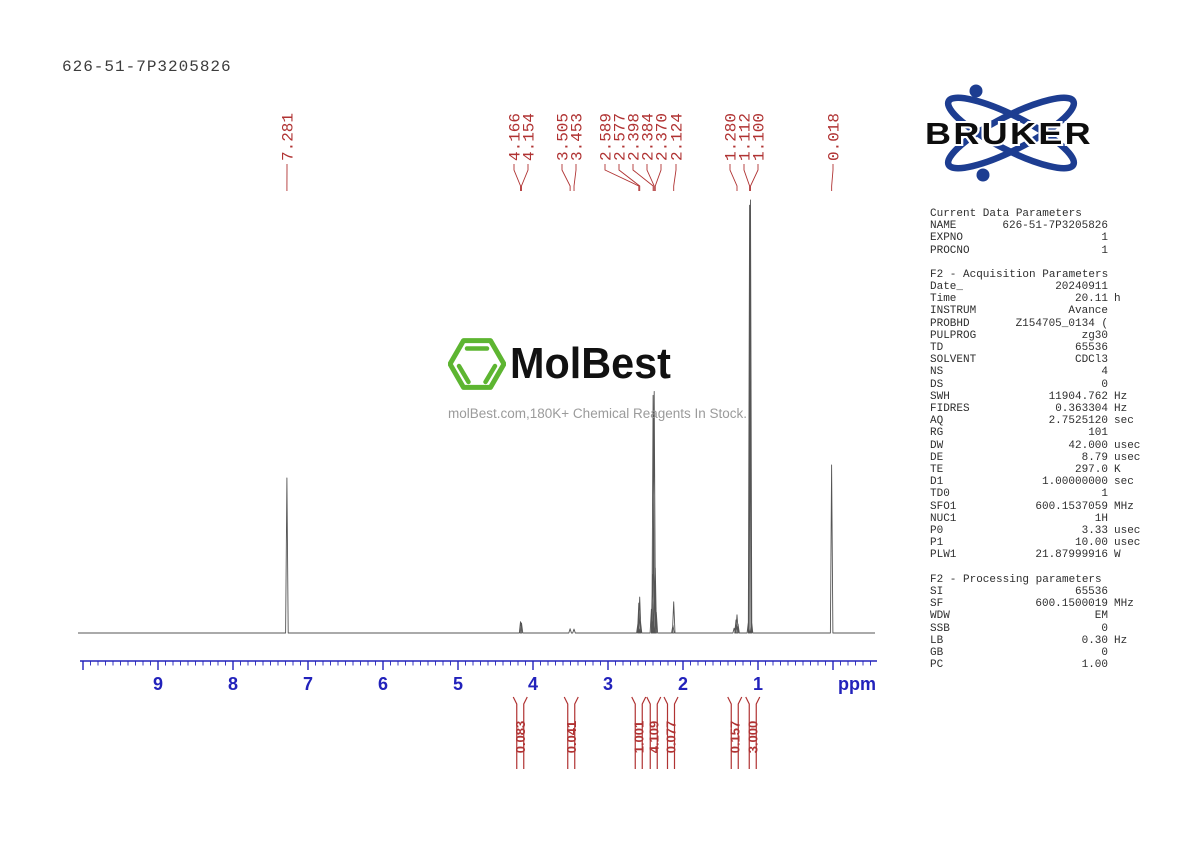  What do you see at coordinates (1047, 665) in the screenshot?
I see `param-row: PC 1.00` at bounding box center [1047, 665].